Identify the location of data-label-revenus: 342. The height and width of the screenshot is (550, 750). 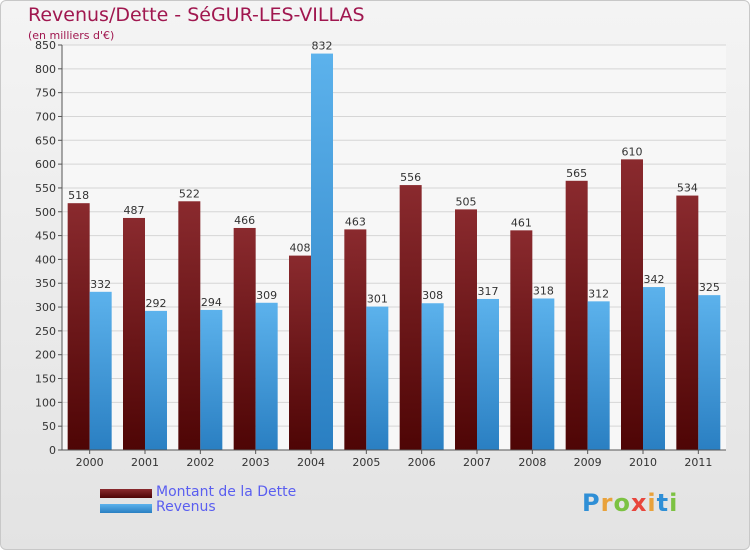
(654, 279).